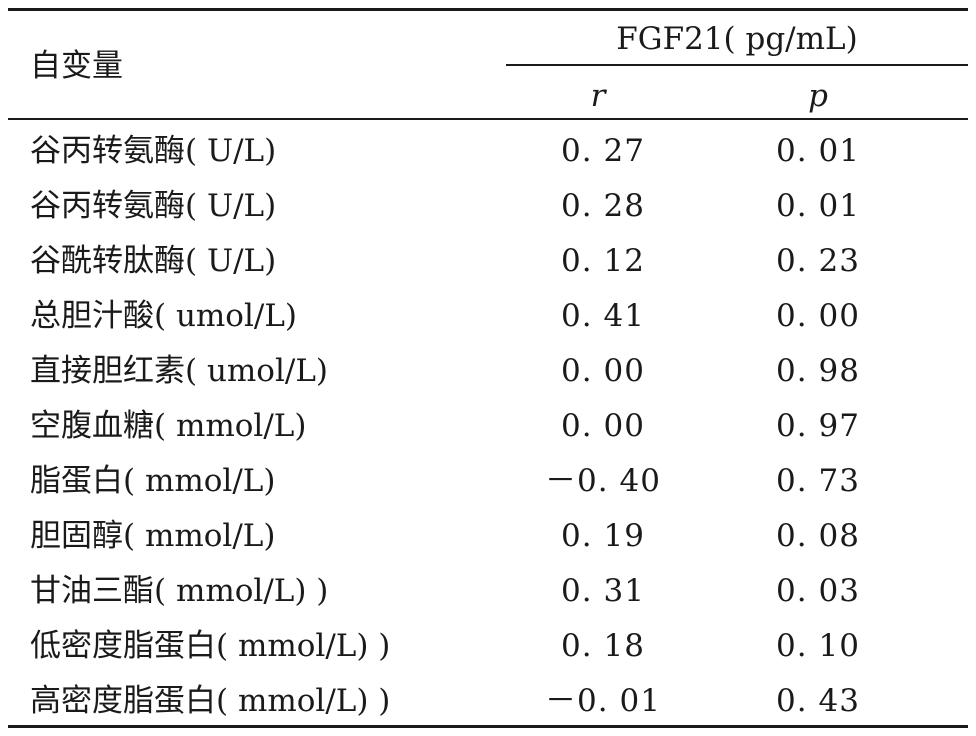  I want to click on p-value: 0. 97, so click(818, 426).